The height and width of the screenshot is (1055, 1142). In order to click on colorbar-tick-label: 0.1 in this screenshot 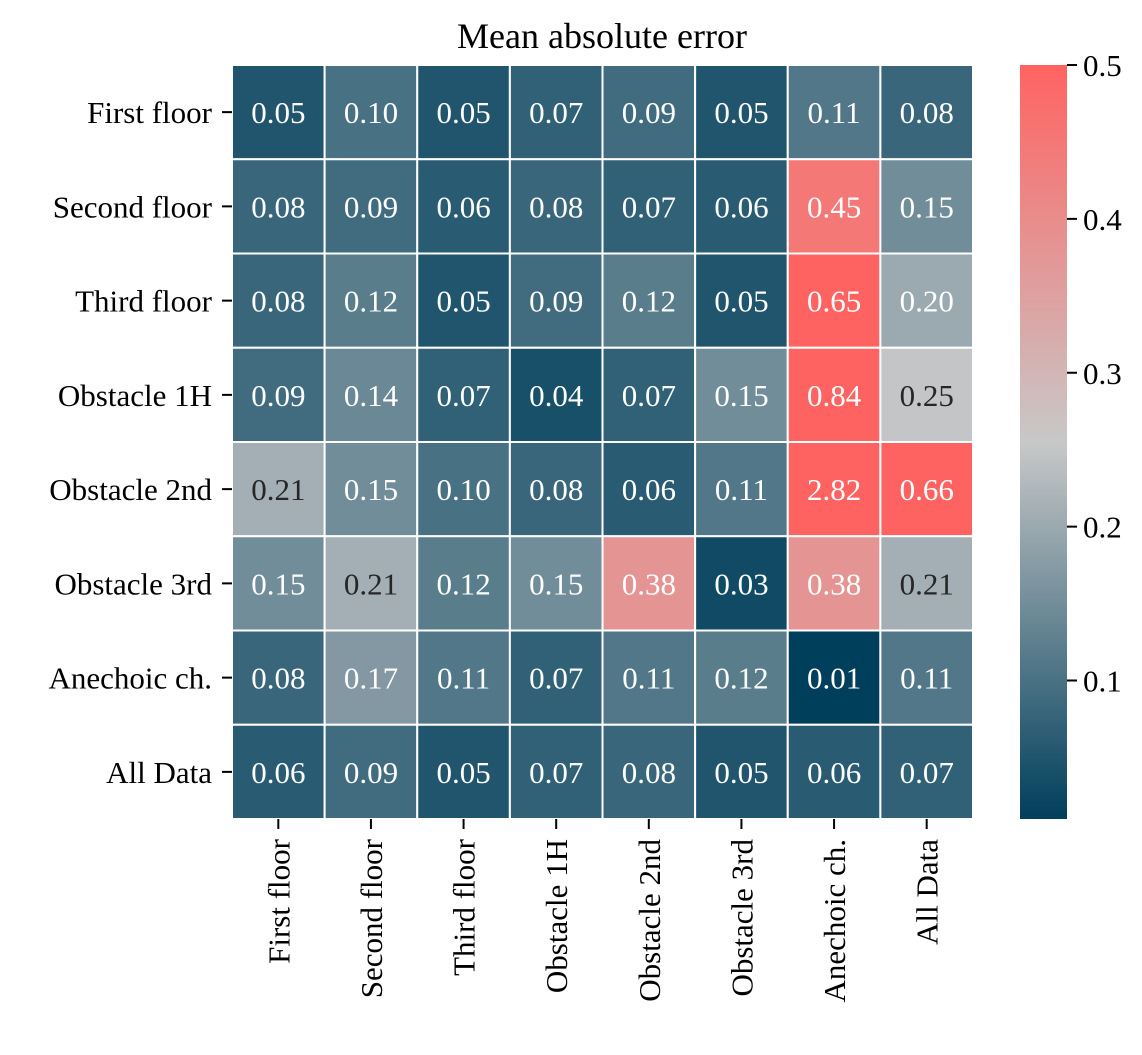, I will do `click(1102, 681)`.